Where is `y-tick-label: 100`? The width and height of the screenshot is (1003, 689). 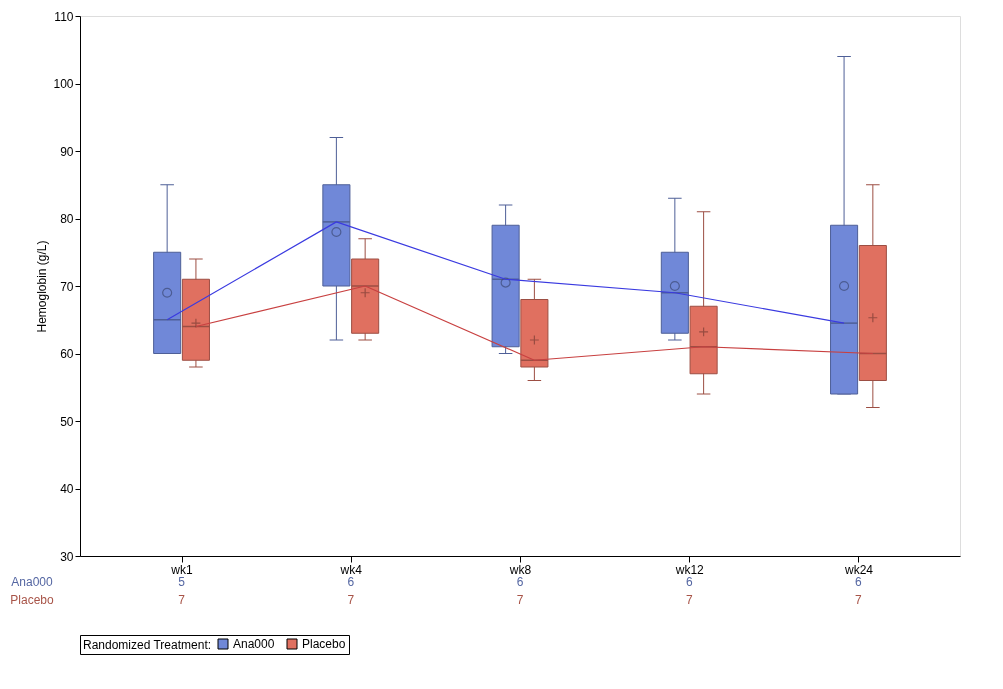
y-tick-label: 100 is located at coordinates (63, 84).